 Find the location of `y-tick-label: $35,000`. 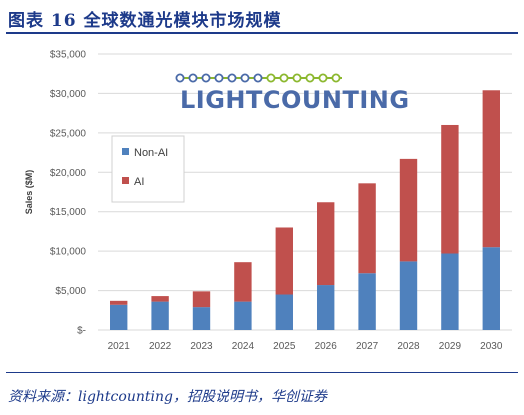

y-tick-label: $35,000 is located at coordinates (68, 55).